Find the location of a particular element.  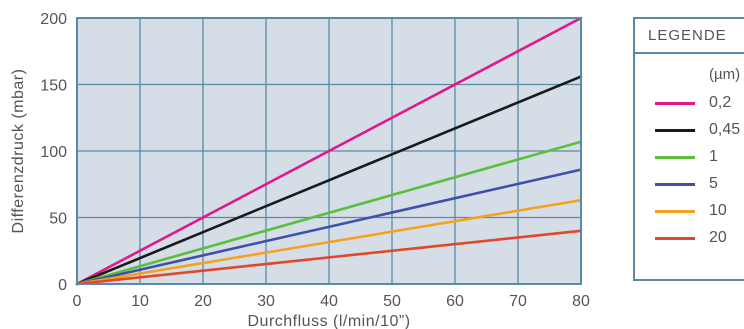

y-tick-label: 50 is located at coordinates (58, 219).